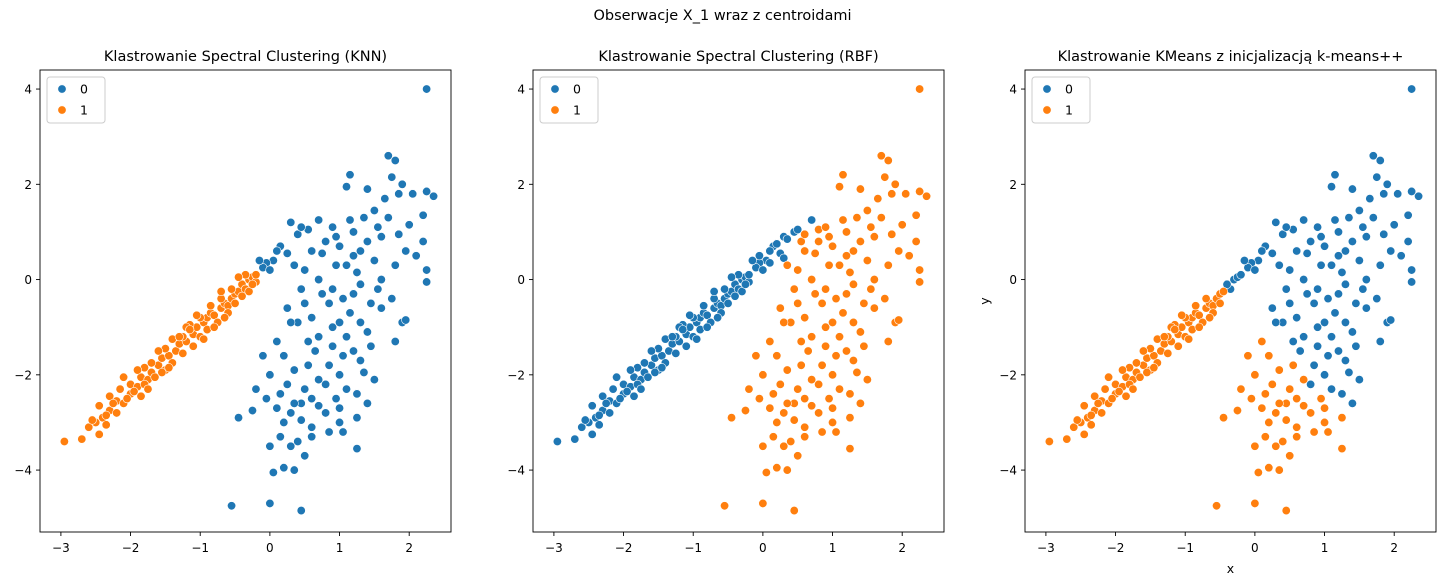 This screenshot has height=585, width=1445. What do you see at coordinates (569, 100) in the screenshot?
I see `legend-box` at bounding box center [569, 100].